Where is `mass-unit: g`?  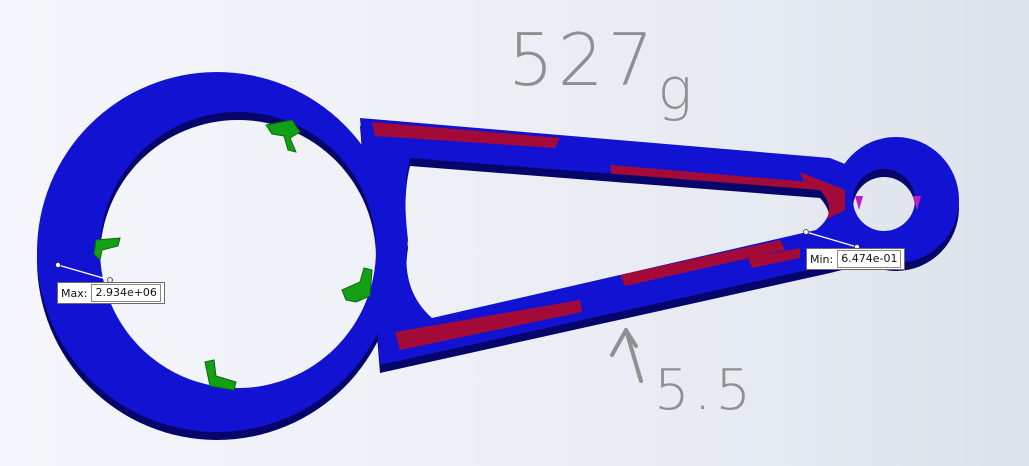
mass-unit: g is located at coordinates (677, 89).